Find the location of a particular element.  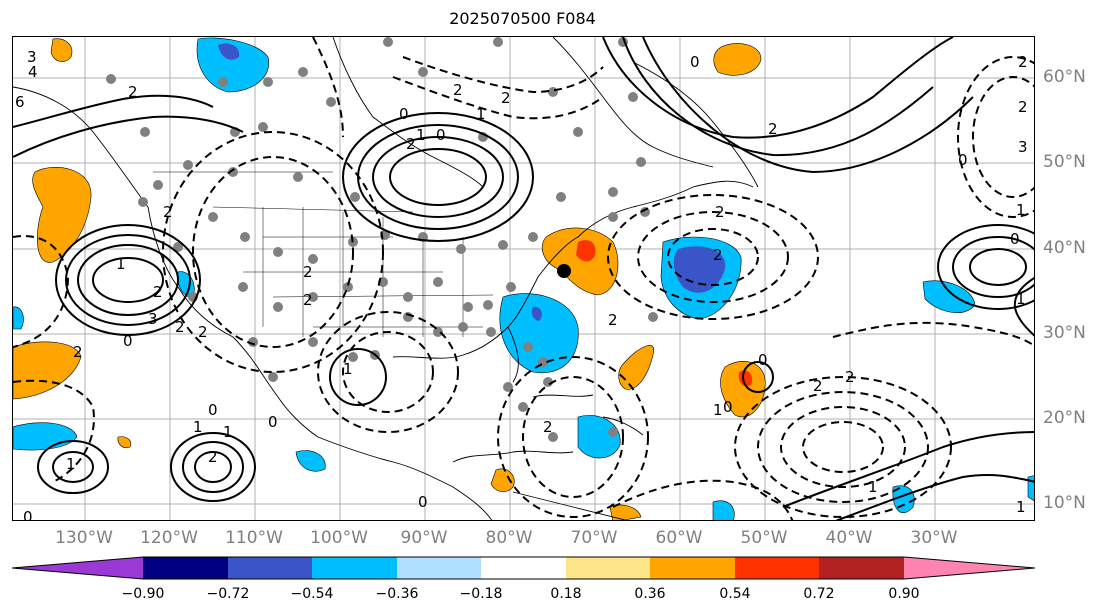

longitude-label: 80°W is located at coordinates (509, 538).